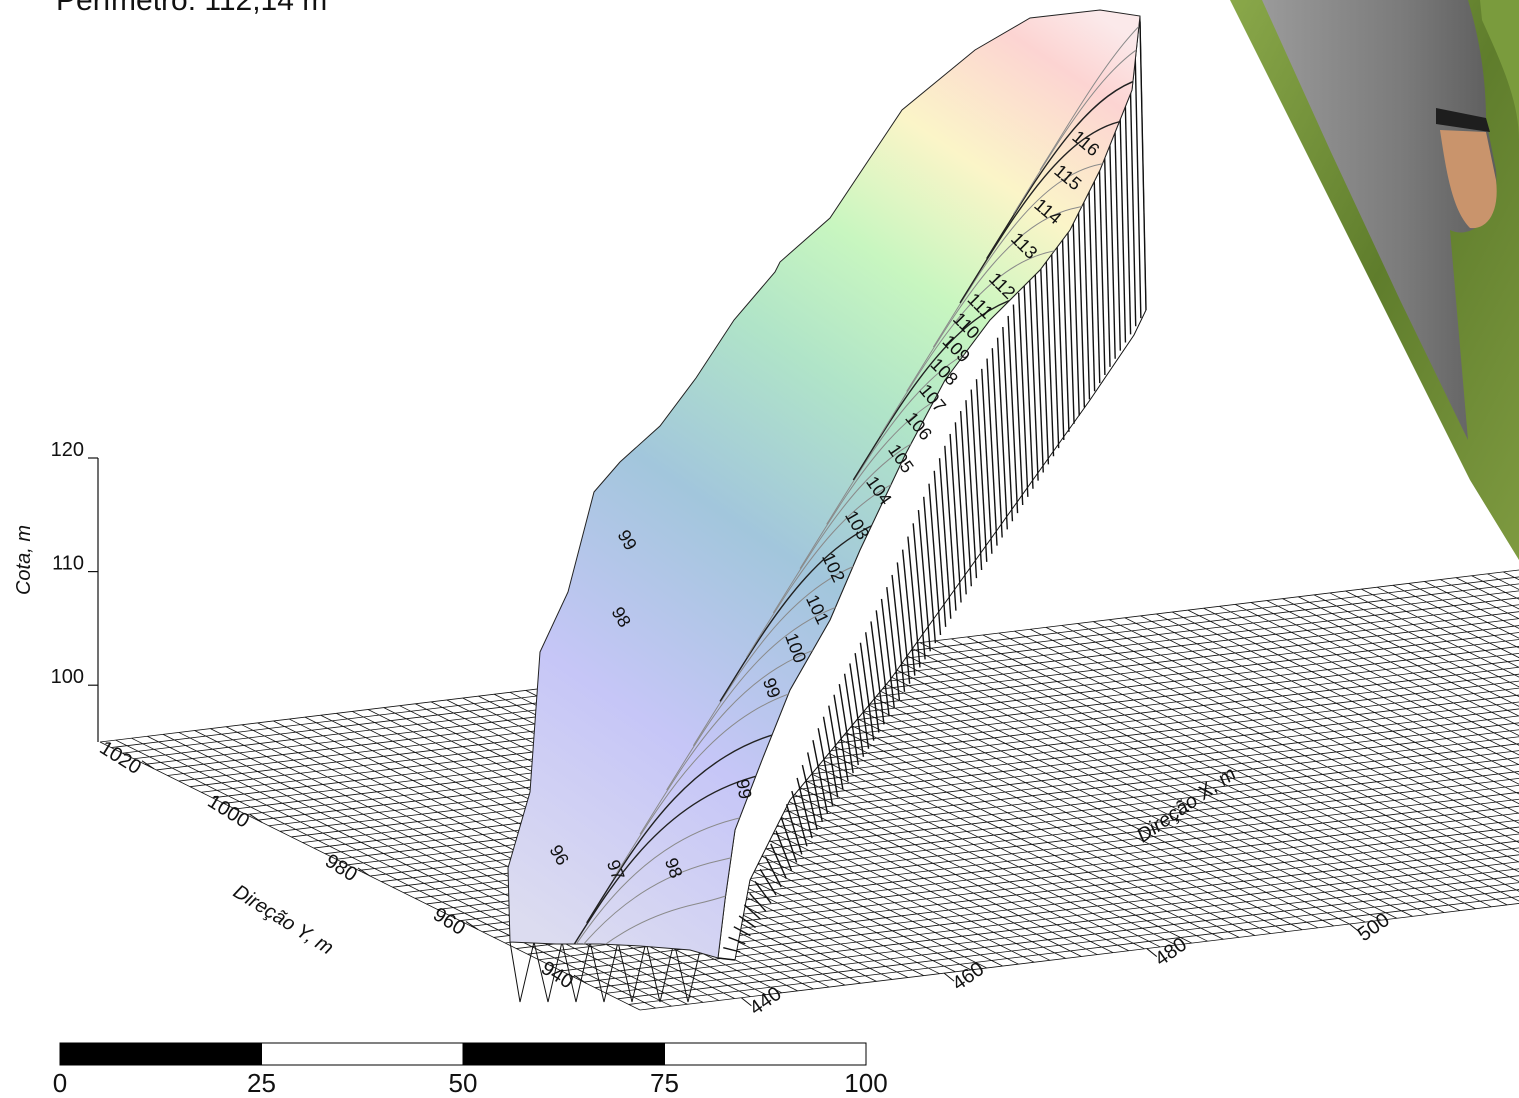  What do you see at coordinates (968, 976) in the screenshot?
I see `x-tick-label: 460` at bounding box center [968, 976].